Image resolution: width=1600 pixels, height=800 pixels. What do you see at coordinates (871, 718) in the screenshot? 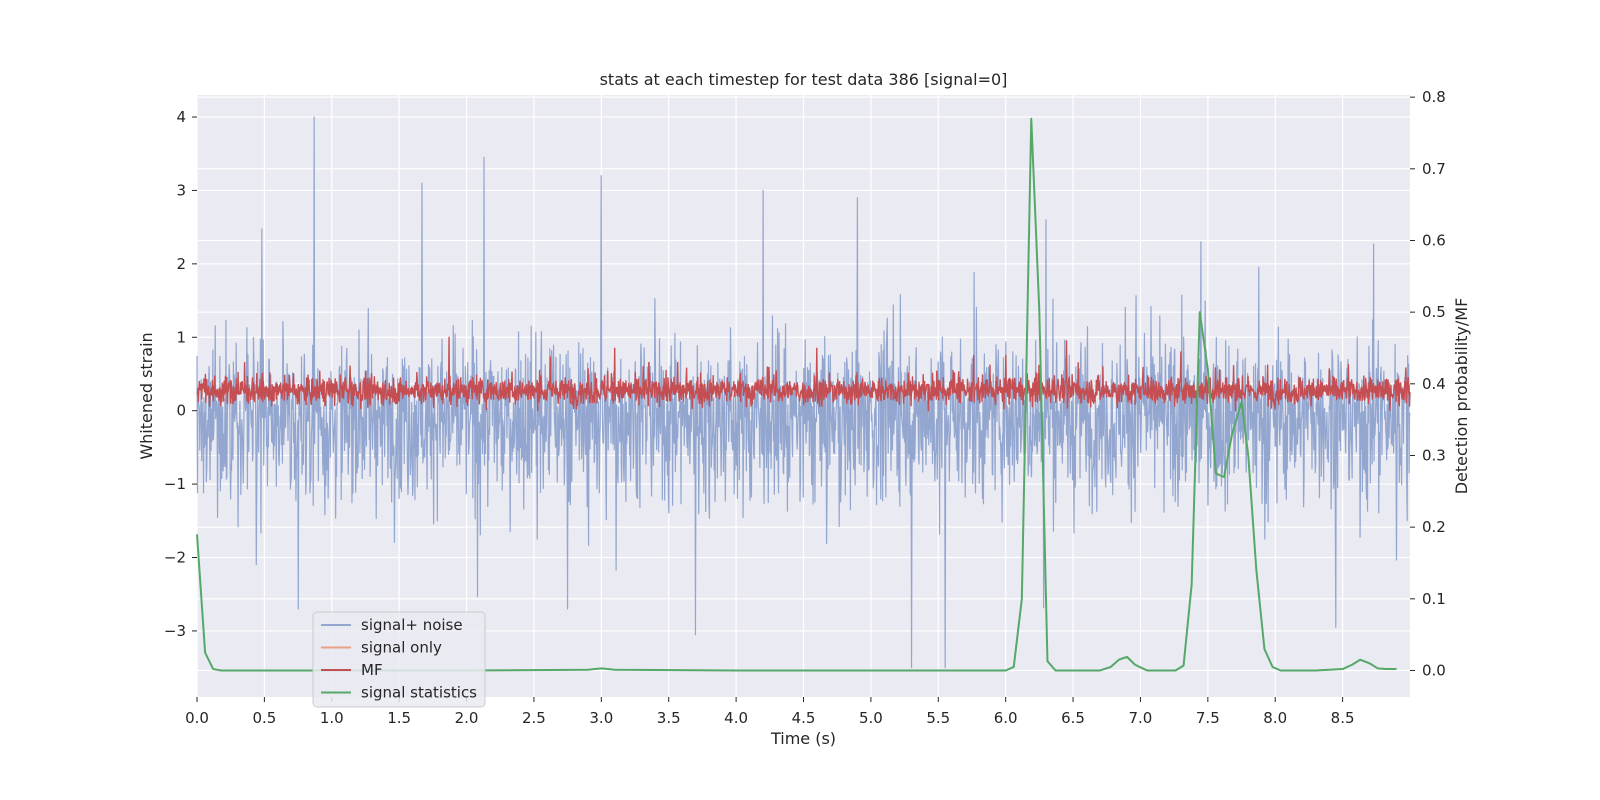
I see `x-tick-label: 5.0` at bounding box center [871, 718].